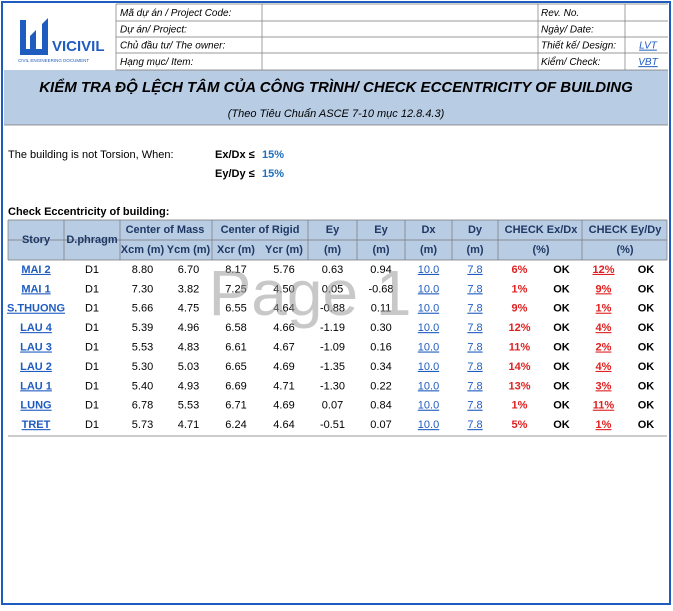 This screenshot has width=673, height=611. What do you see at coordinates (567, 30) in the screenshot?
I see `field-label: Ngày/ Date:` at bounding box center [567, 30].